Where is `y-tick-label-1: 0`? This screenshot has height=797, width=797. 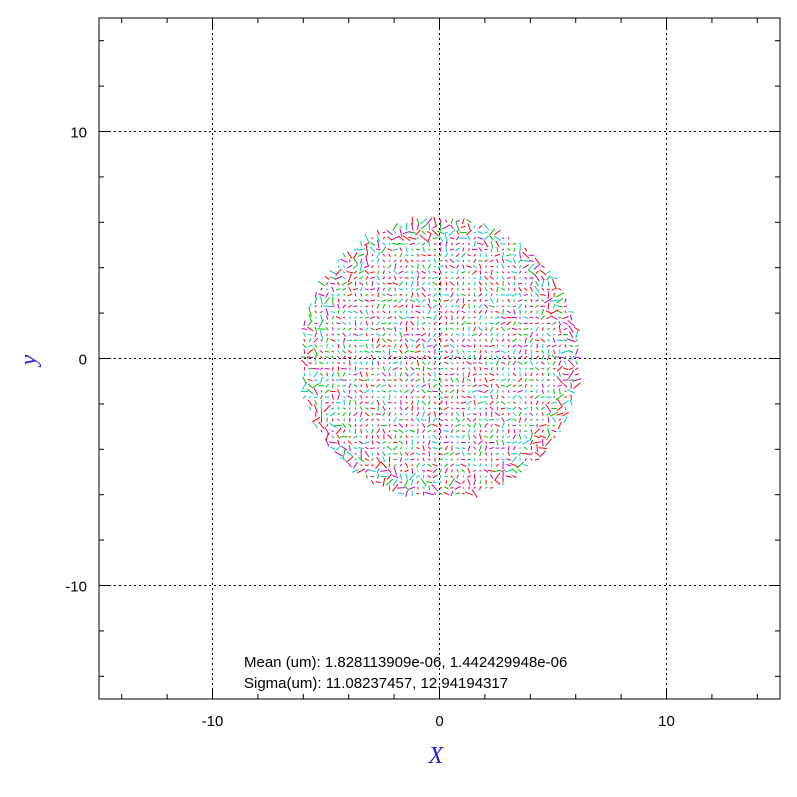
y-tick-label-1: 0 is located at coordinates (83, 360).